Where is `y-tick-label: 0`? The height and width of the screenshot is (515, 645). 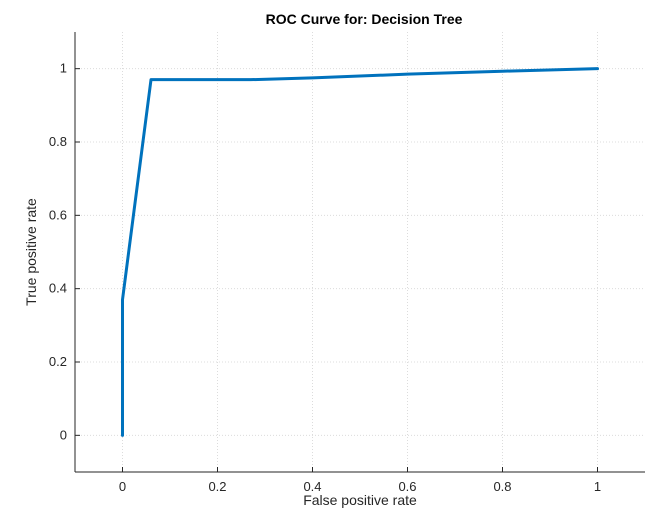 y-tick-label: 0 is located at coordinates (63, 434).